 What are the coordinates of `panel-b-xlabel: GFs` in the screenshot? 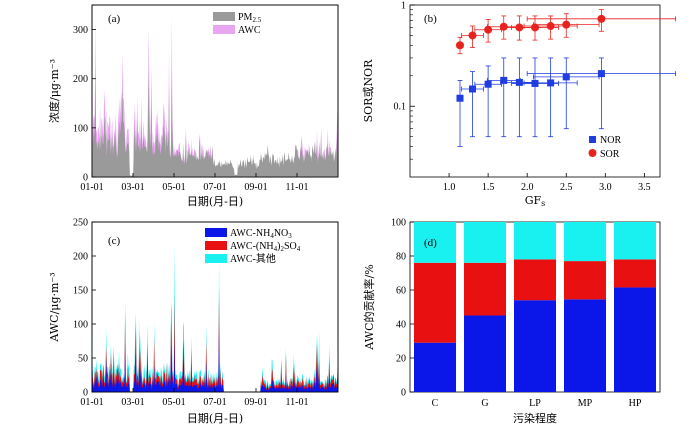 It's located at (535, 201).